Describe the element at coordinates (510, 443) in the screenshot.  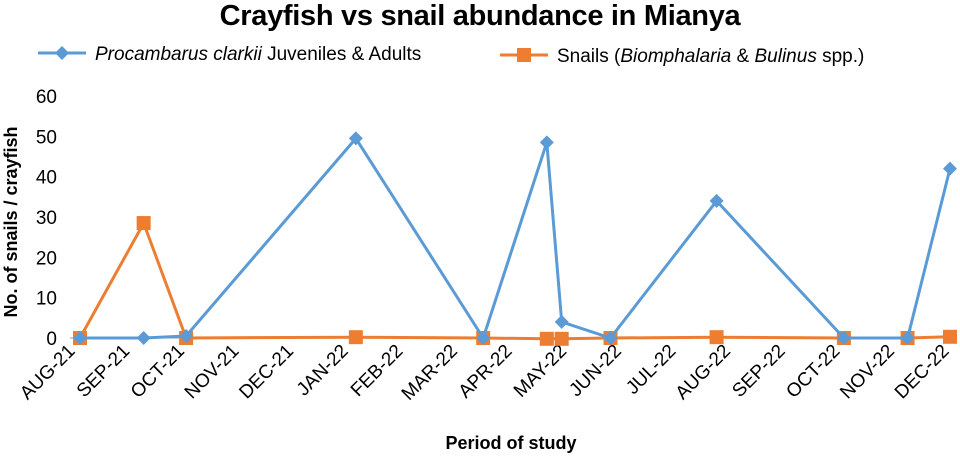
I see `x-axis-title: Period of study` at that location.